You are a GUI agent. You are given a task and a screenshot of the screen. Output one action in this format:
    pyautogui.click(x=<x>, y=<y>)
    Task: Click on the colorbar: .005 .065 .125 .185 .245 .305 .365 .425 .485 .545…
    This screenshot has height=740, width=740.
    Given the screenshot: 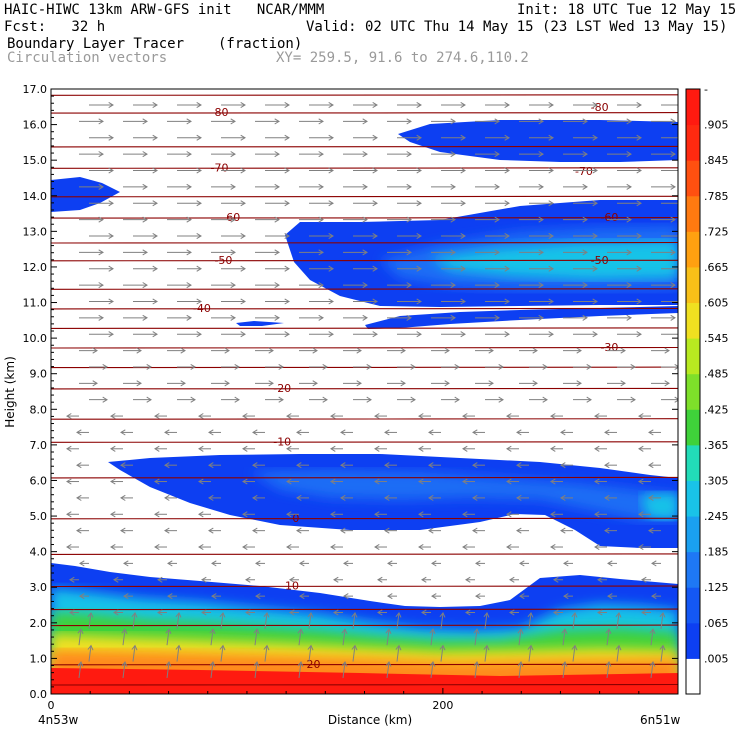 What is the action you would take?
    pyautogui.click(x=707, y=389)
    